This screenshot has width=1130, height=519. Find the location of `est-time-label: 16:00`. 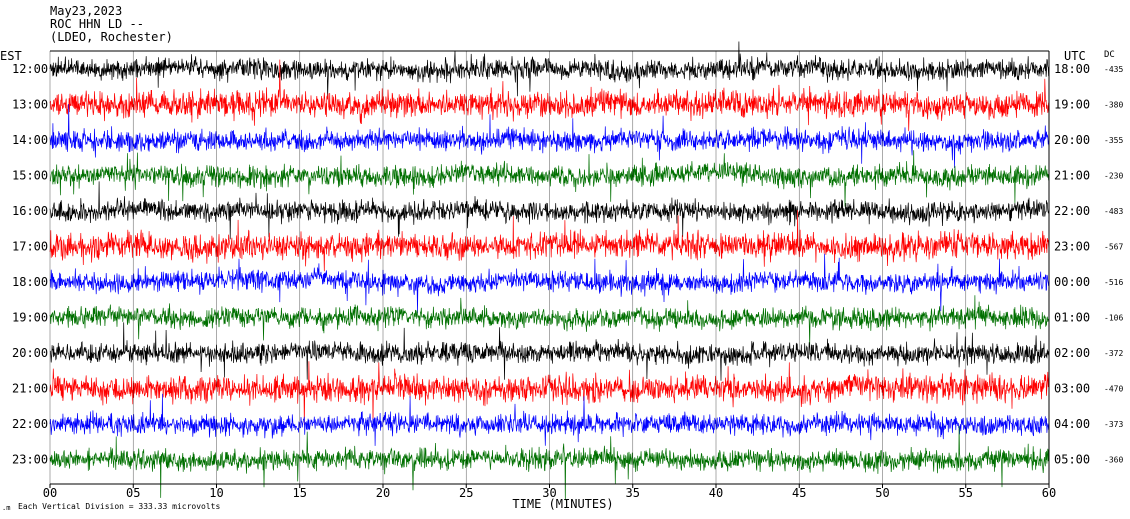

est-time-label: 16:00 is located at coordinates (30, 211).